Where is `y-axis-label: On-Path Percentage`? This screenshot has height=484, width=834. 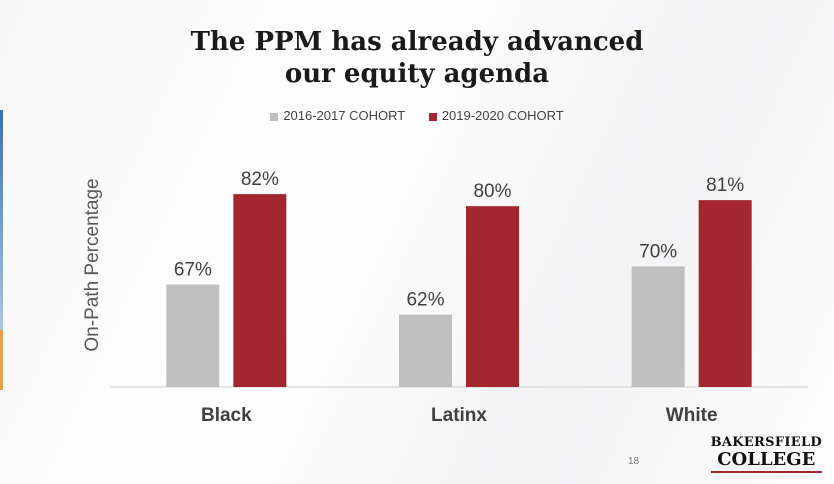 y-axis-label: On-Path Percentage is located at coordinates (92, 264).